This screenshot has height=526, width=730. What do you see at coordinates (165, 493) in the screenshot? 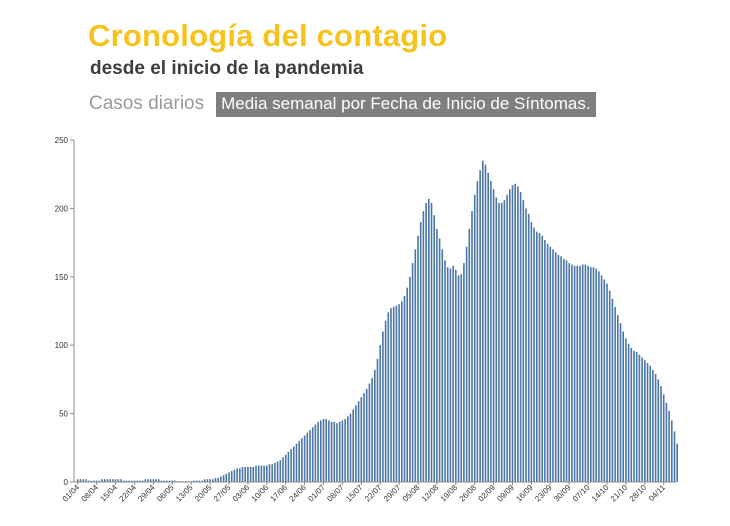
I see `x-tick-label: 06/05` at bounding box center [165, 493].